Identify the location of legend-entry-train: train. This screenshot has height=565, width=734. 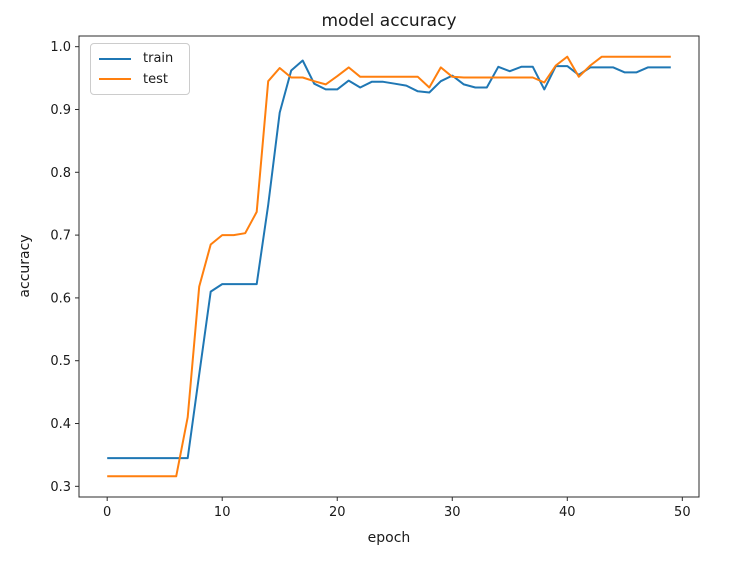
(140, 58).